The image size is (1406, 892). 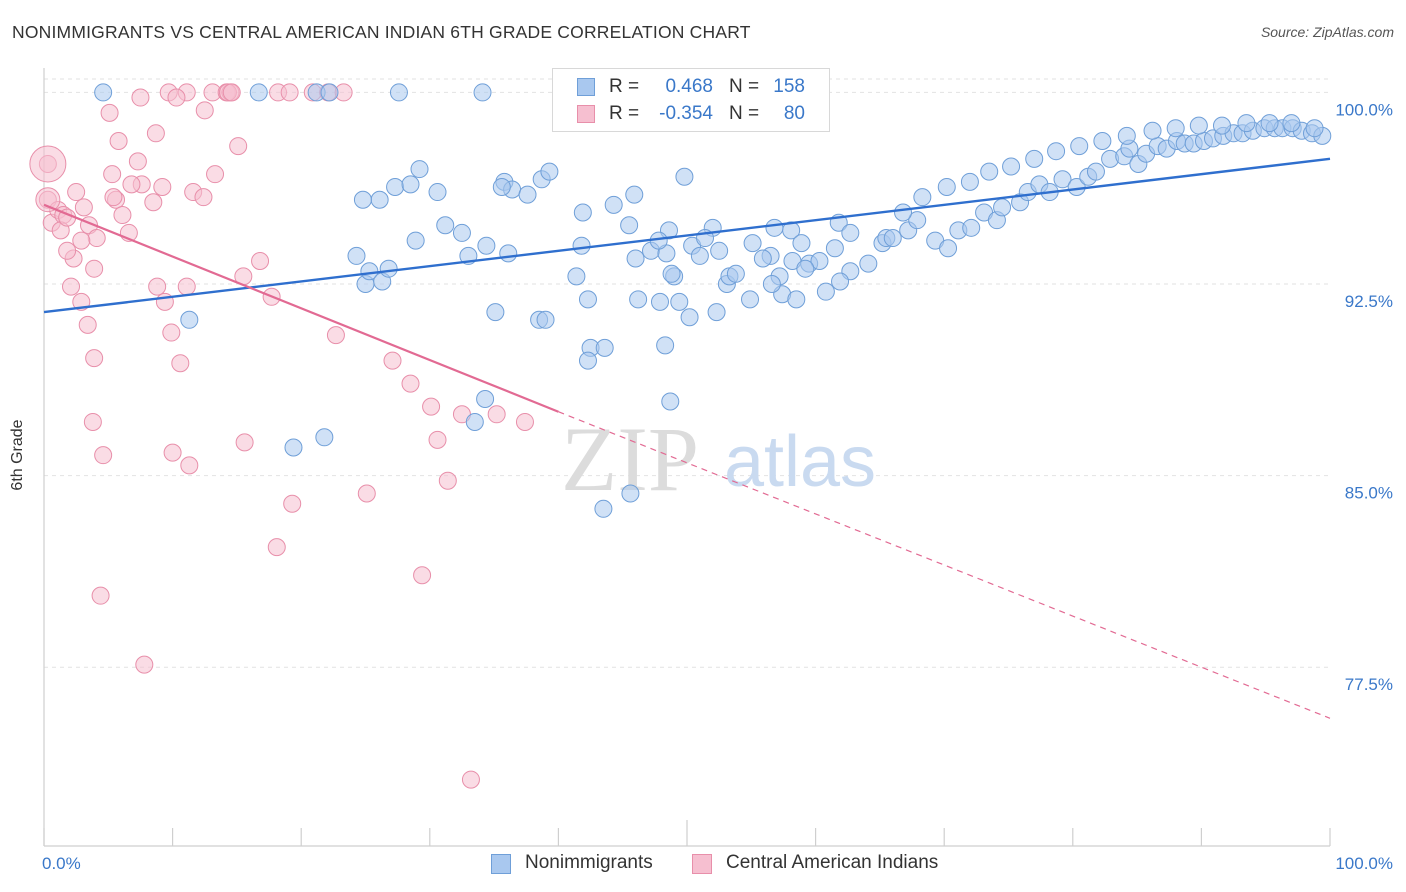 What do you see at coordinates (789, 86) in the screenshot?
I see `legend-n-value: 158` at bounding box center [789, 86].